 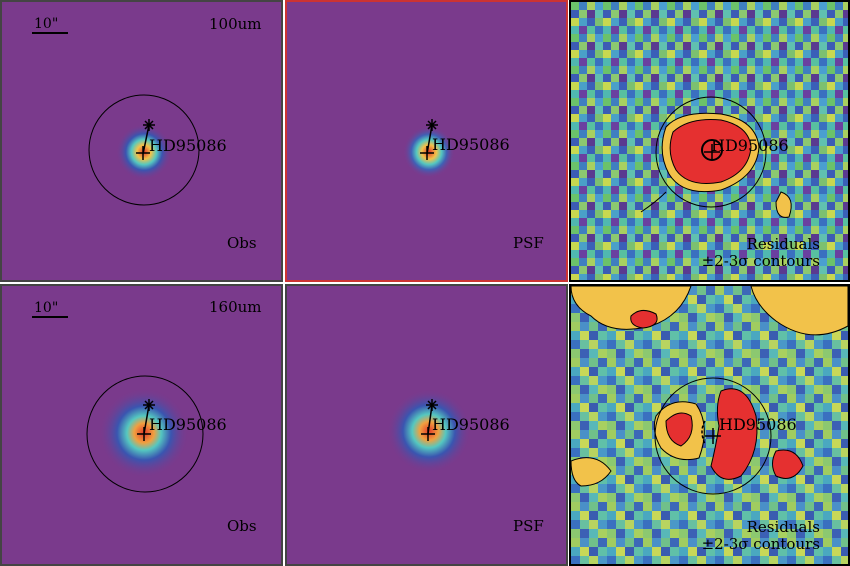 I want to click on star-position-marker, so click(x=145, y=139).